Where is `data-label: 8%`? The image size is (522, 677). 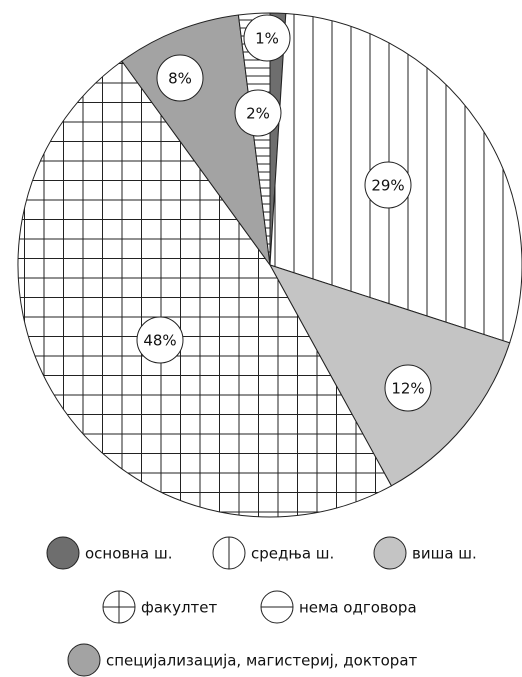 data-label: 8% is located at coordinates (180, 79).